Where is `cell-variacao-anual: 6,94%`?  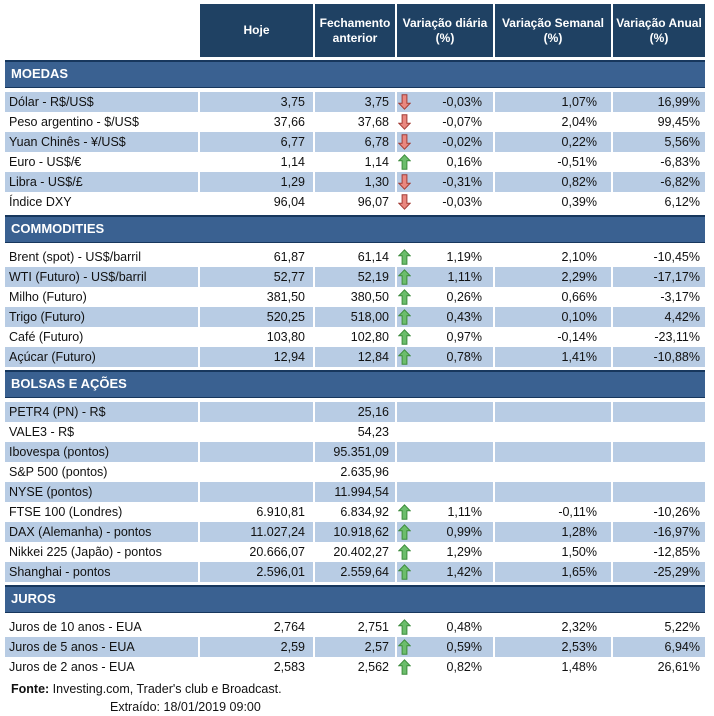
cell-variacao-anual: 6,94% is located at coordinates (659, 647).